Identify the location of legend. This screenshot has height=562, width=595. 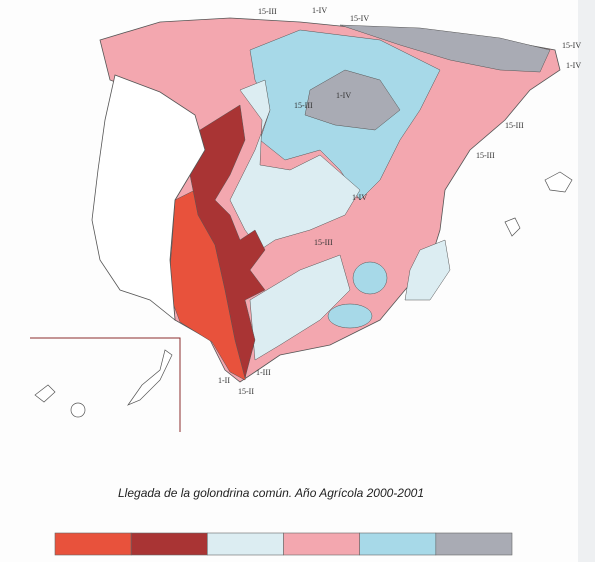
(283, 544).